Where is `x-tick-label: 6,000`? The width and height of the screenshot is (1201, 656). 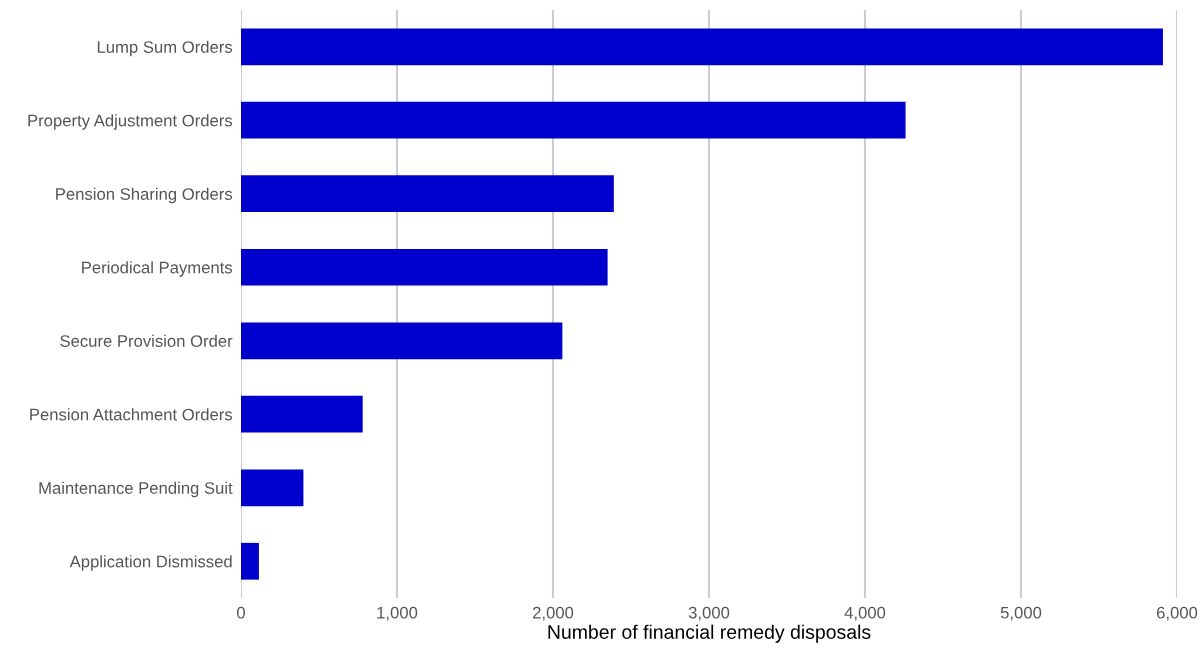
x-tick-label: 6,000 is located at coordinates (1177, 613).